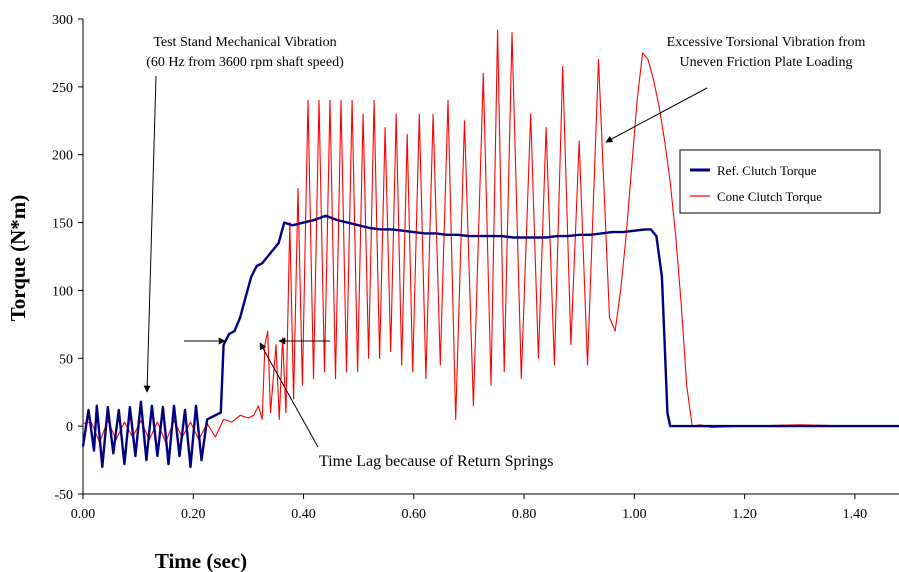  What do you see at coordinates (436, 461) in the screenshot?
I see `annotation-time-lag-text: Time Lag because of Return Springs` at bounding box center [436, 461].